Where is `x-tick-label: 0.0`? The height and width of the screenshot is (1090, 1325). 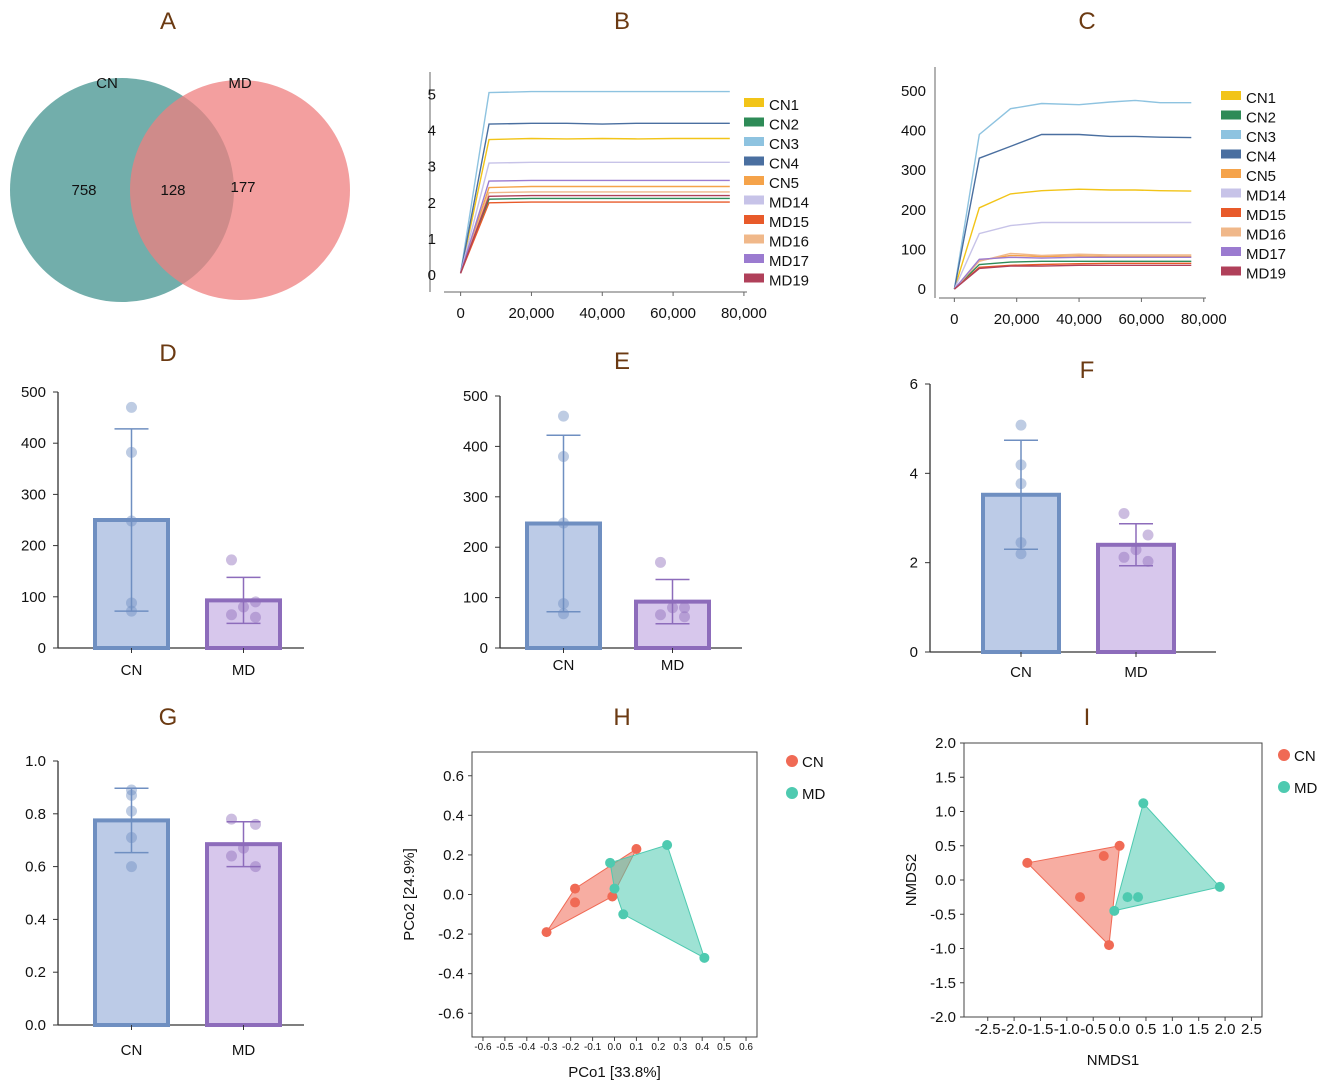 x-tick-label: 0.0 is located at coordinates (1119, 1029).